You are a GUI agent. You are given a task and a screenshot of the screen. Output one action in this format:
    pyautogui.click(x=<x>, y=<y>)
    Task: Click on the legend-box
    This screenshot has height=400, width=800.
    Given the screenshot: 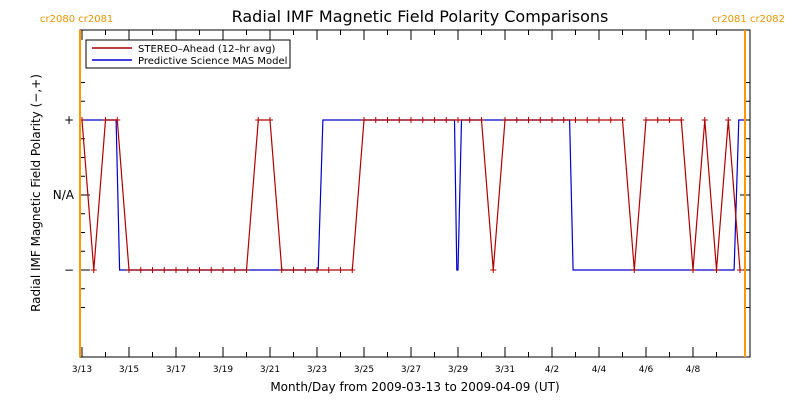 What is the action you would take?
    pyautogui.click(x=188, y=54)
    